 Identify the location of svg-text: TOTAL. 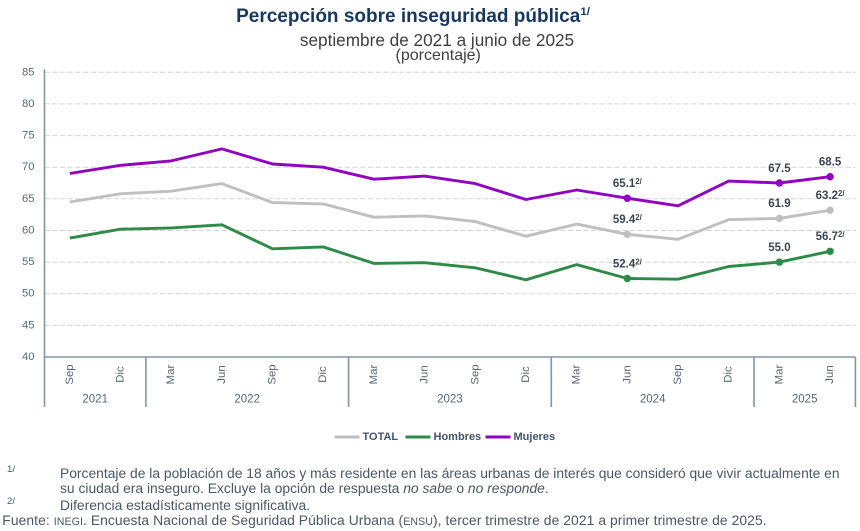
(381, 437).